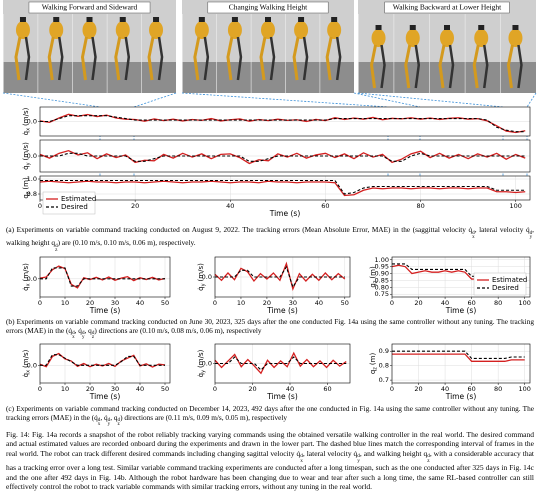 The height and width of the screenshot is (500, 539). What do you see at coordinates (373, 272) in the screenshot?
I see `y-label-unit: (m)` at bounding box center [373, 272].